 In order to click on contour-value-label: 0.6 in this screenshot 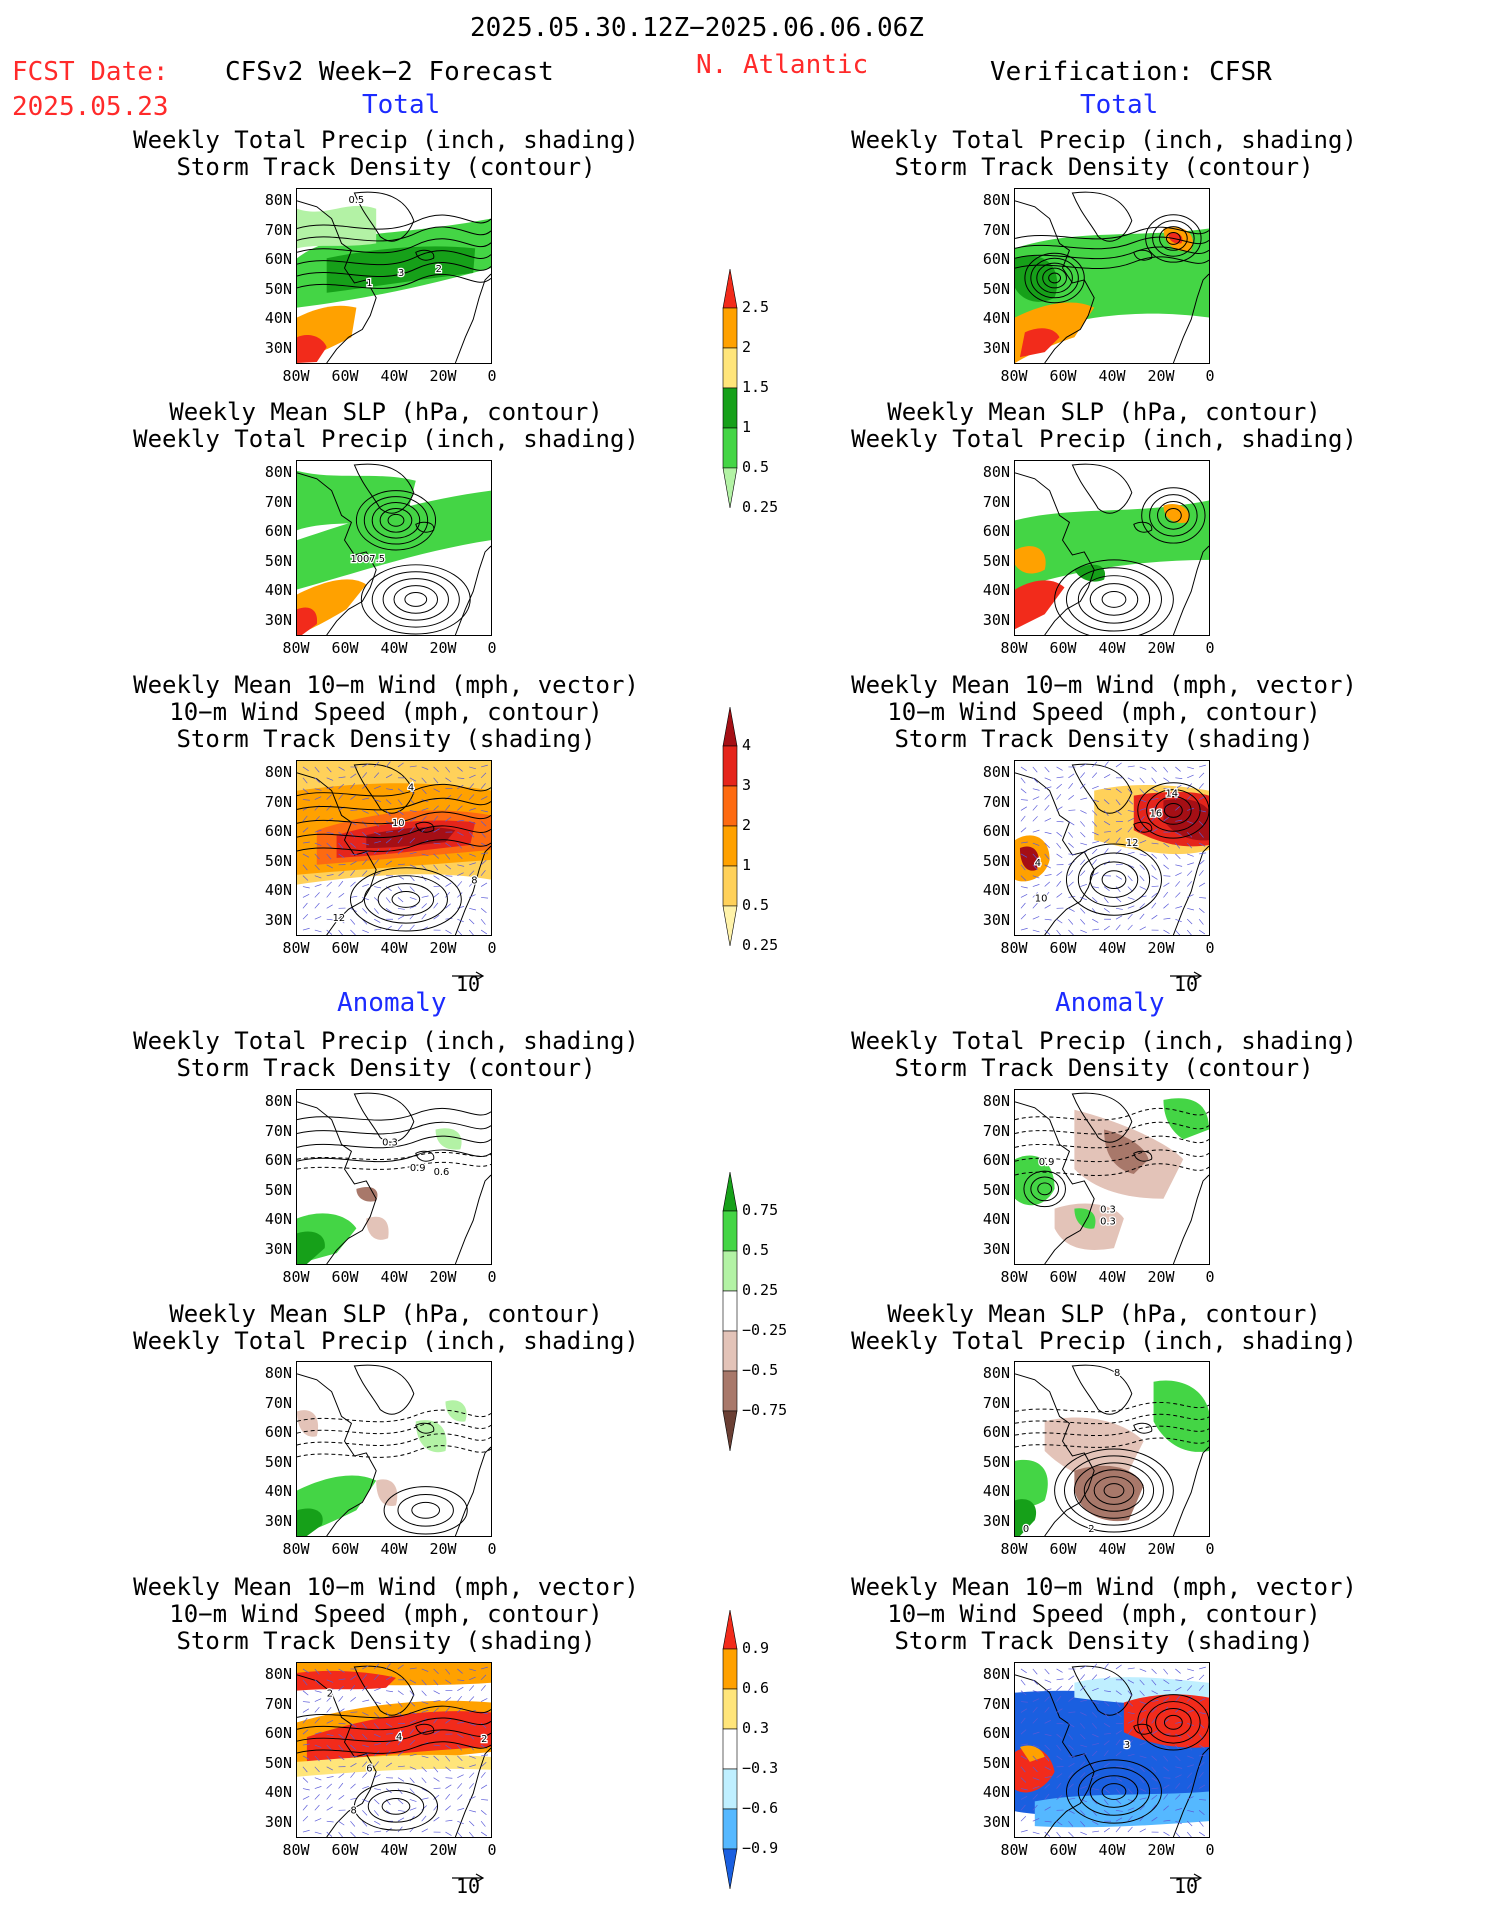, I will do `click(442, 1172)`.